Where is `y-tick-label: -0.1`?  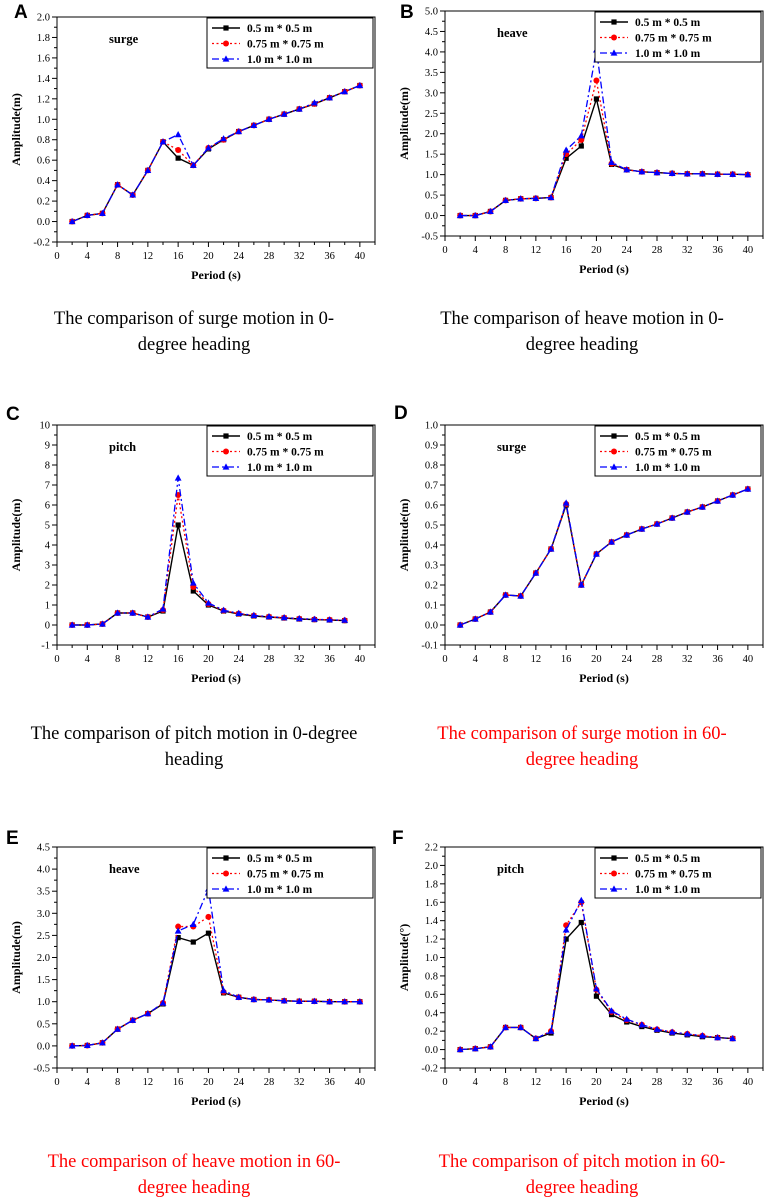 y-tick-label: -0.1 is located at coordinates (429, 646).